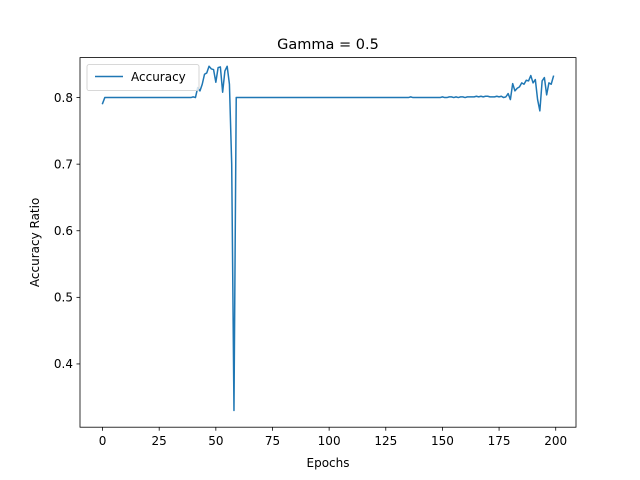 The image size is (640, 480). What do you see at coordinates (385, 441) in the screenshot?
I see `x-tick-label: 125` at bounding box center [385, 441].